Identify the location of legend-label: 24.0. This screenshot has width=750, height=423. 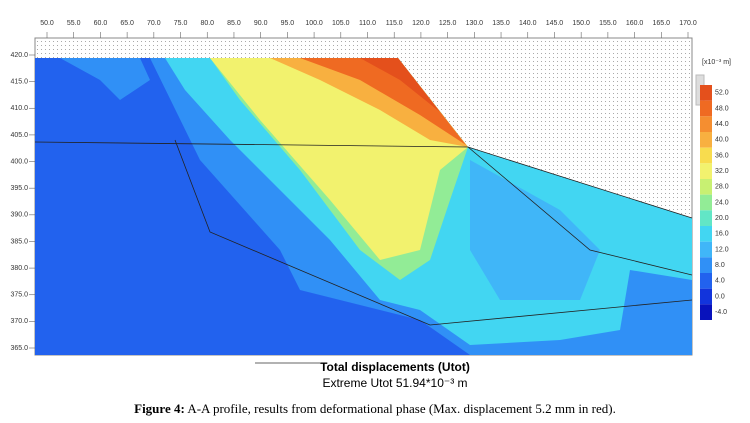
(722, 202).